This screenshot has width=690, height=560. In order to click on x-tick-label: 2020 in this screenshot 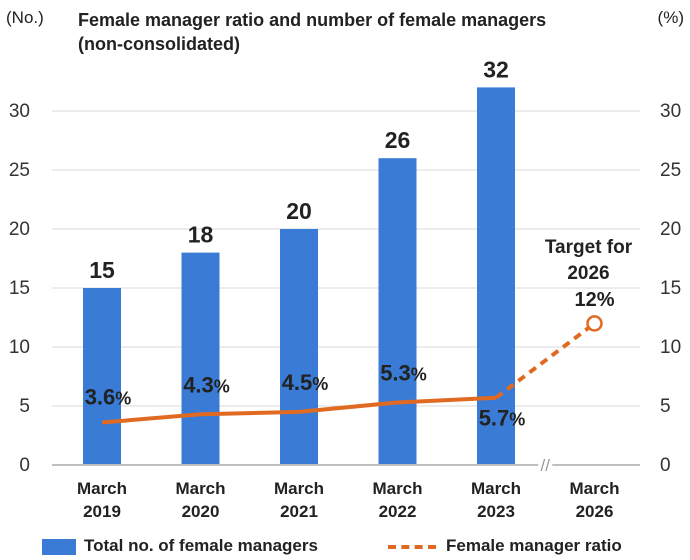, I will do `click(201, 511)`.